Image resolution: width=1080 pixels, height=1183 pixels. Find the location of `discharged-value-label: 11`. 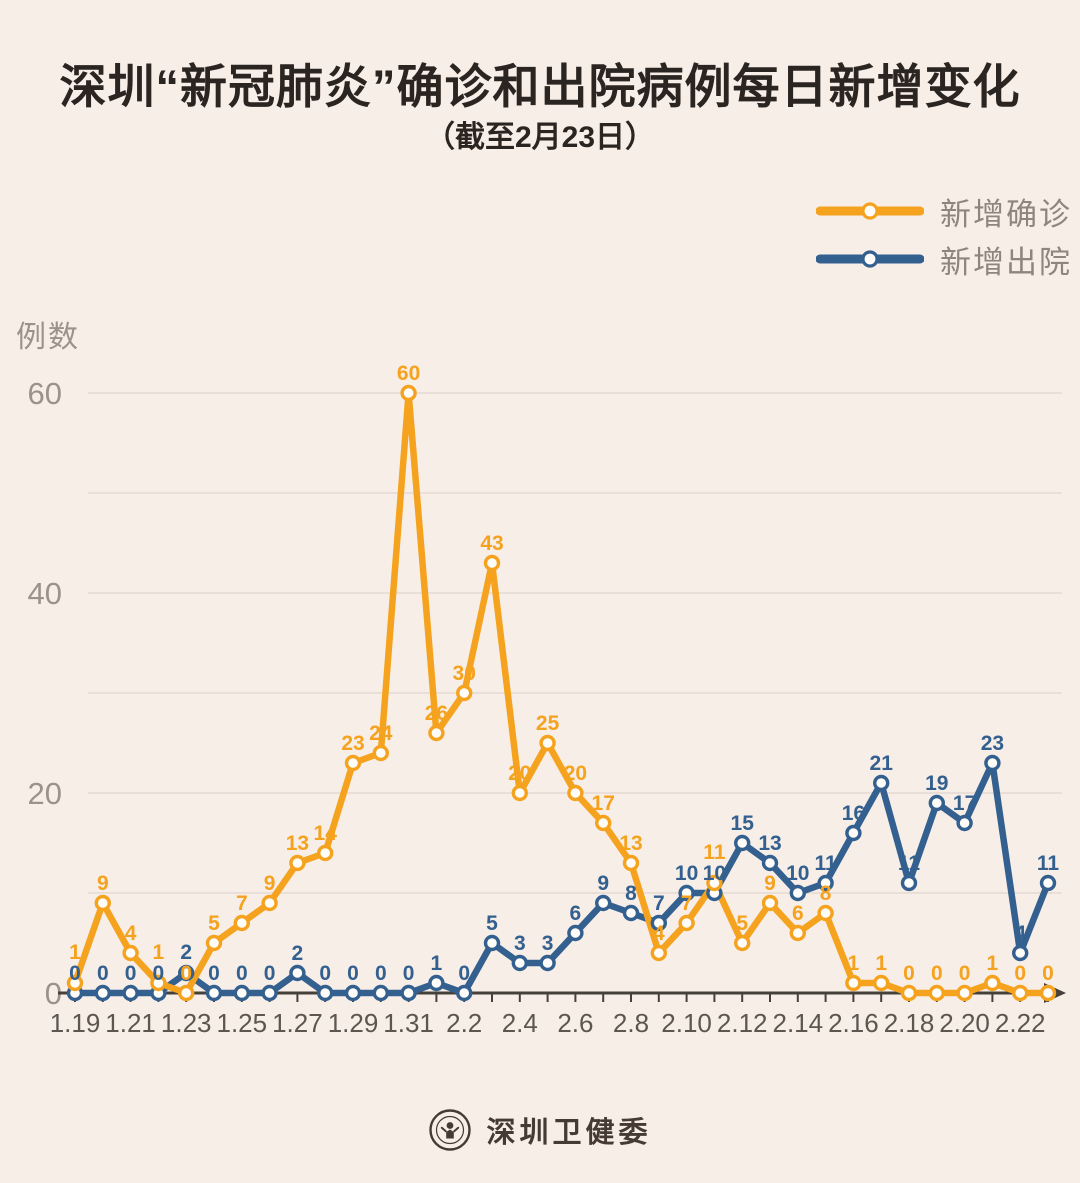

discharged-value-label: 11 is located at coordinates (825, 863).